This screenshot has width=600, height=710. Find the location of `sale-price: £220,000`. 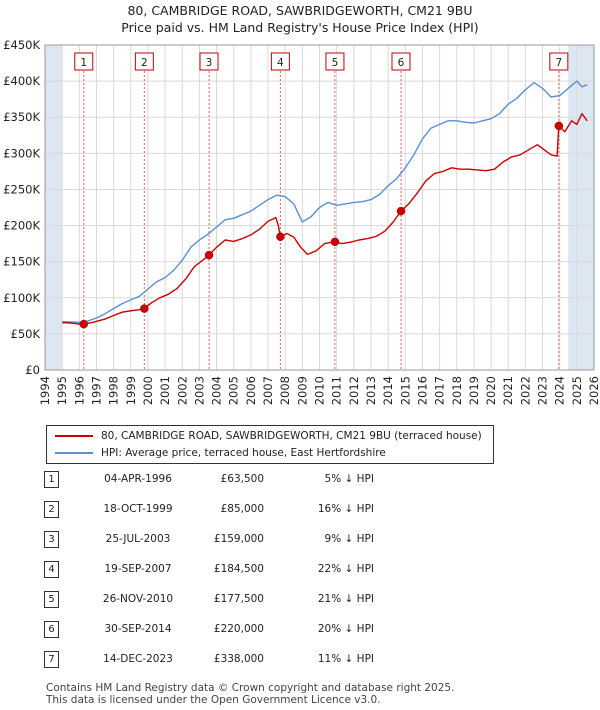

sale-price: £220,000 is located at coordinates (238, 629).